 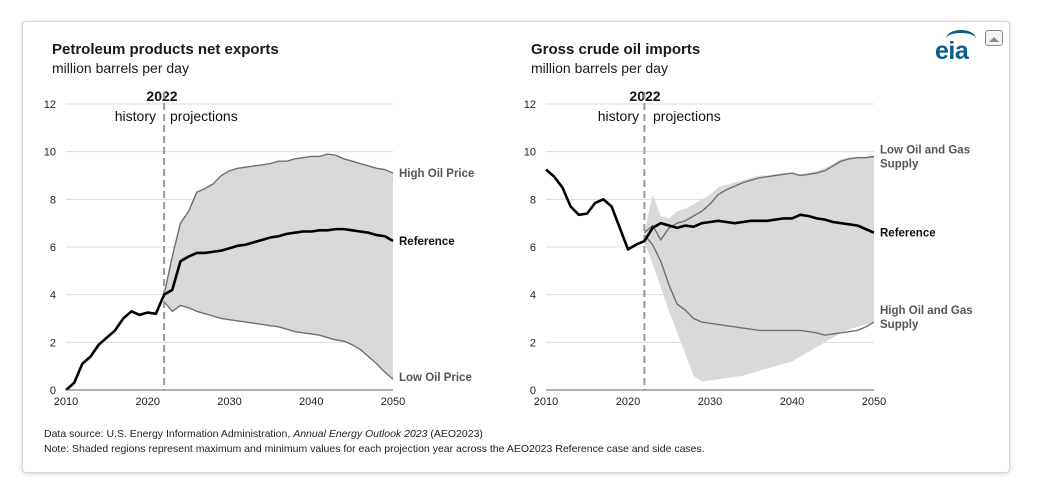 I want to click on series-label-high-oil-and-gas-supply: Supply, so click(x=899, y=325).